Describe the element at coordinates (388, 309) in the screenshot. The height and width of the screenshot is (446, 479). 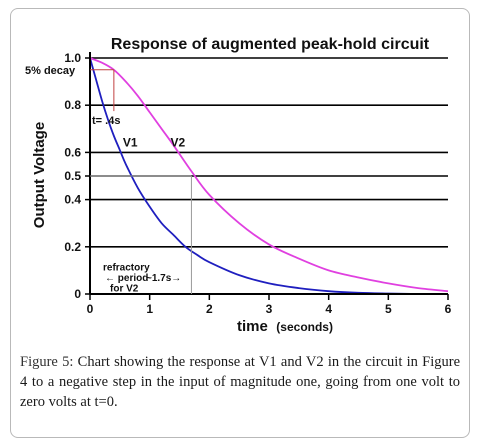
I see `x-tick-label-5: 5` at that location.